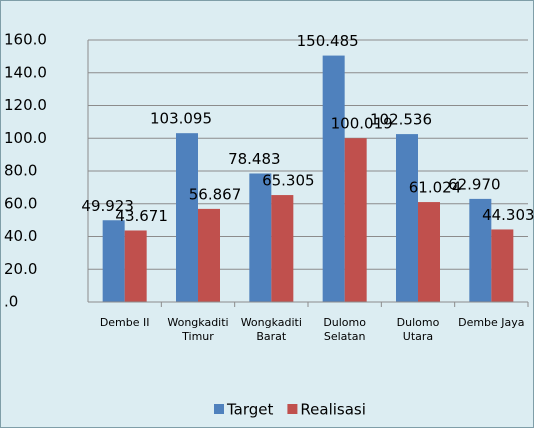  I want to click on x-tick-label: Wongkaditi Timur, so click(198, 329).